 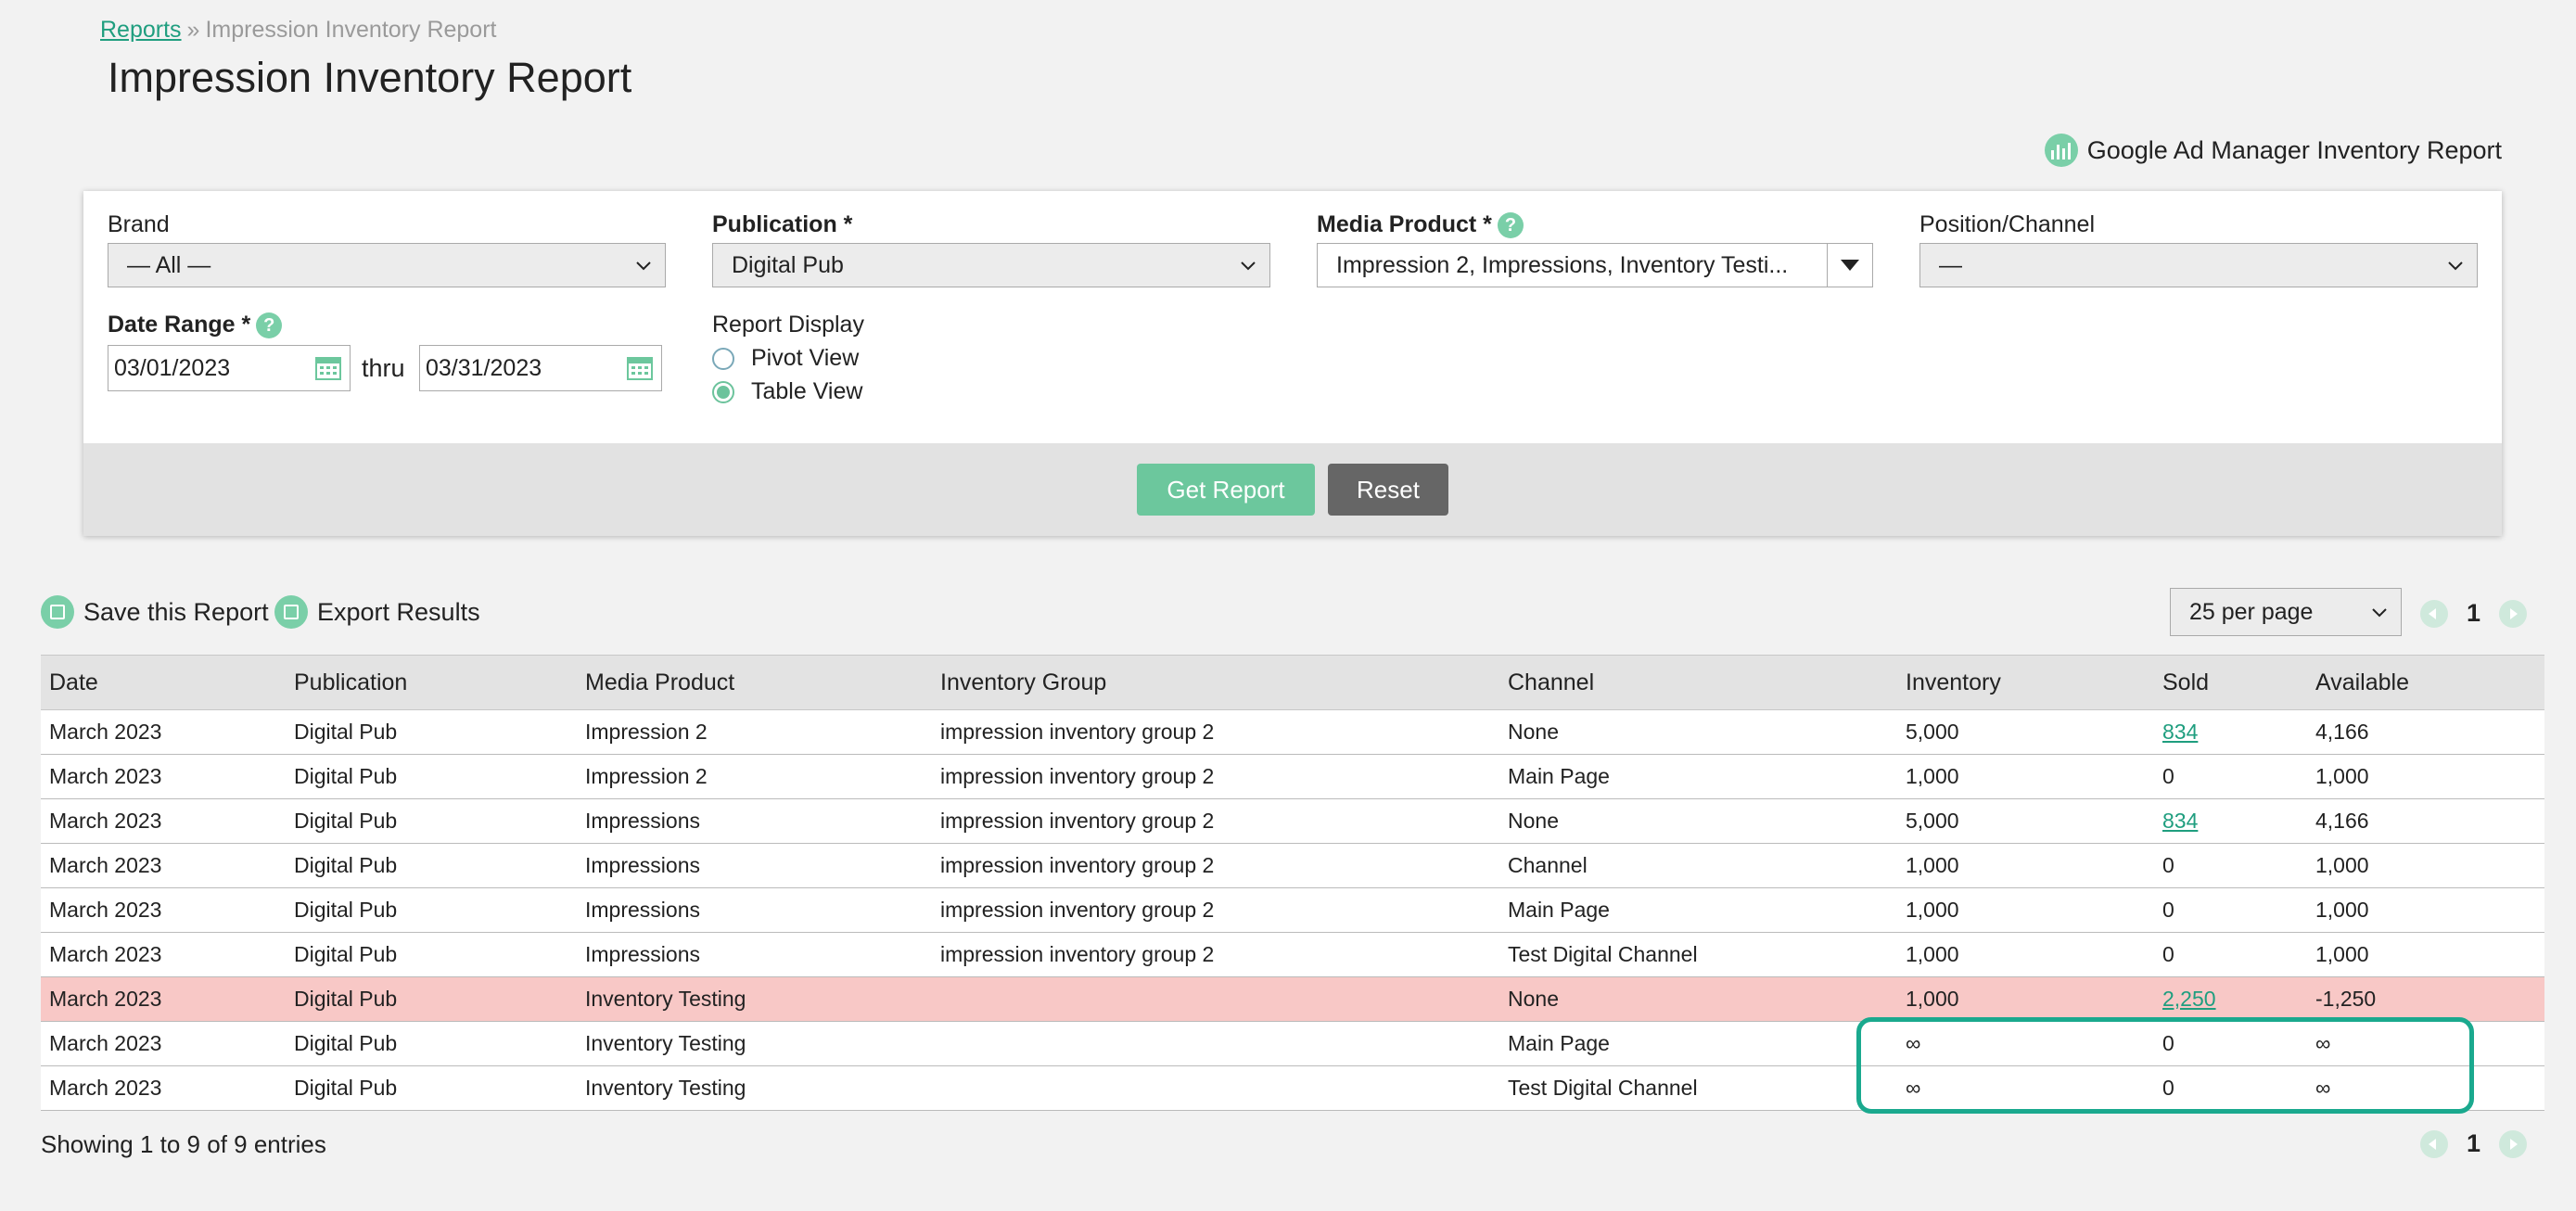 I want to click on column-header-channel: Channel, so click(x=1698, y=682).